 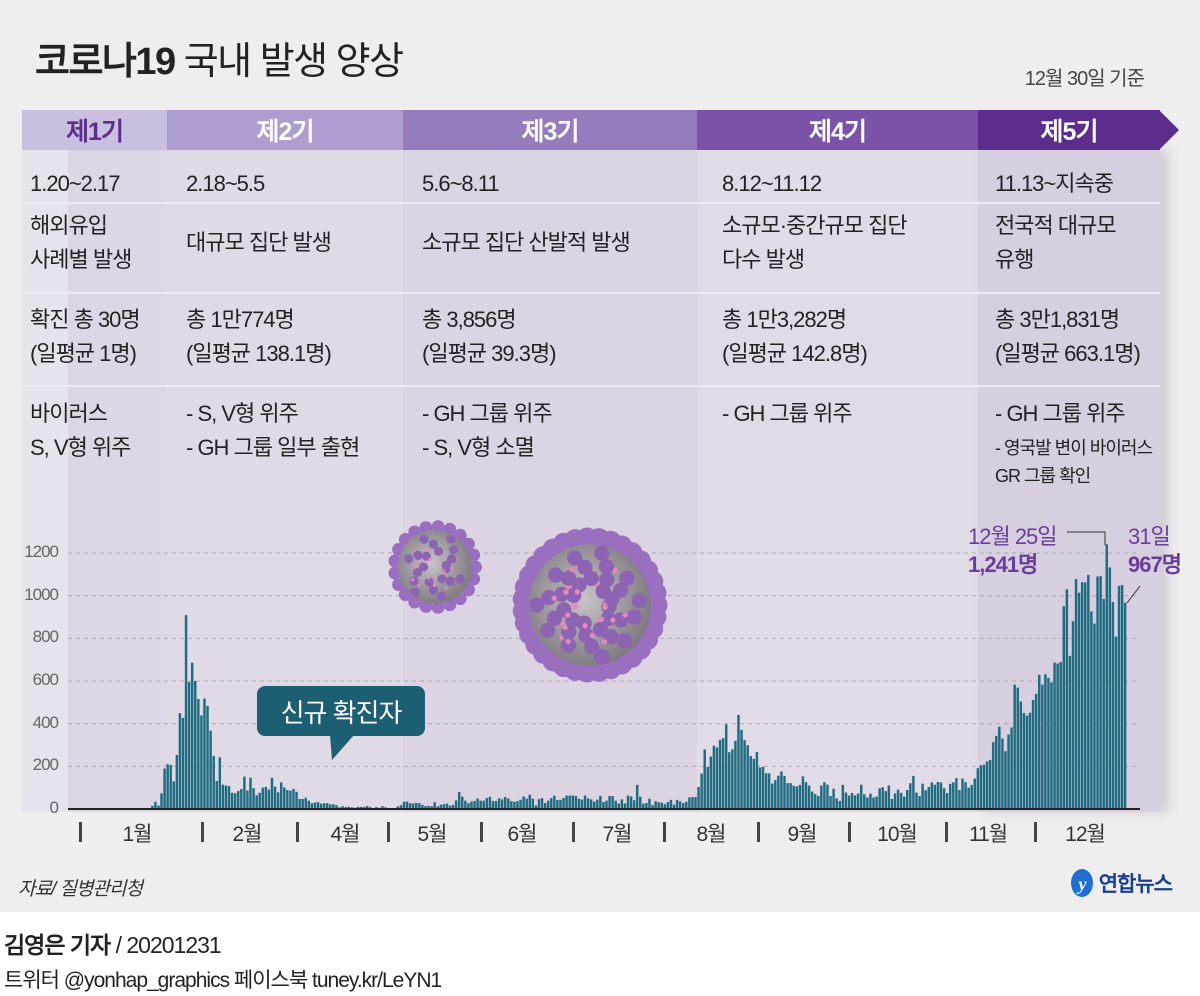 I want to click on phase-total: 확진 총 30명, so click(x=85, y=319).